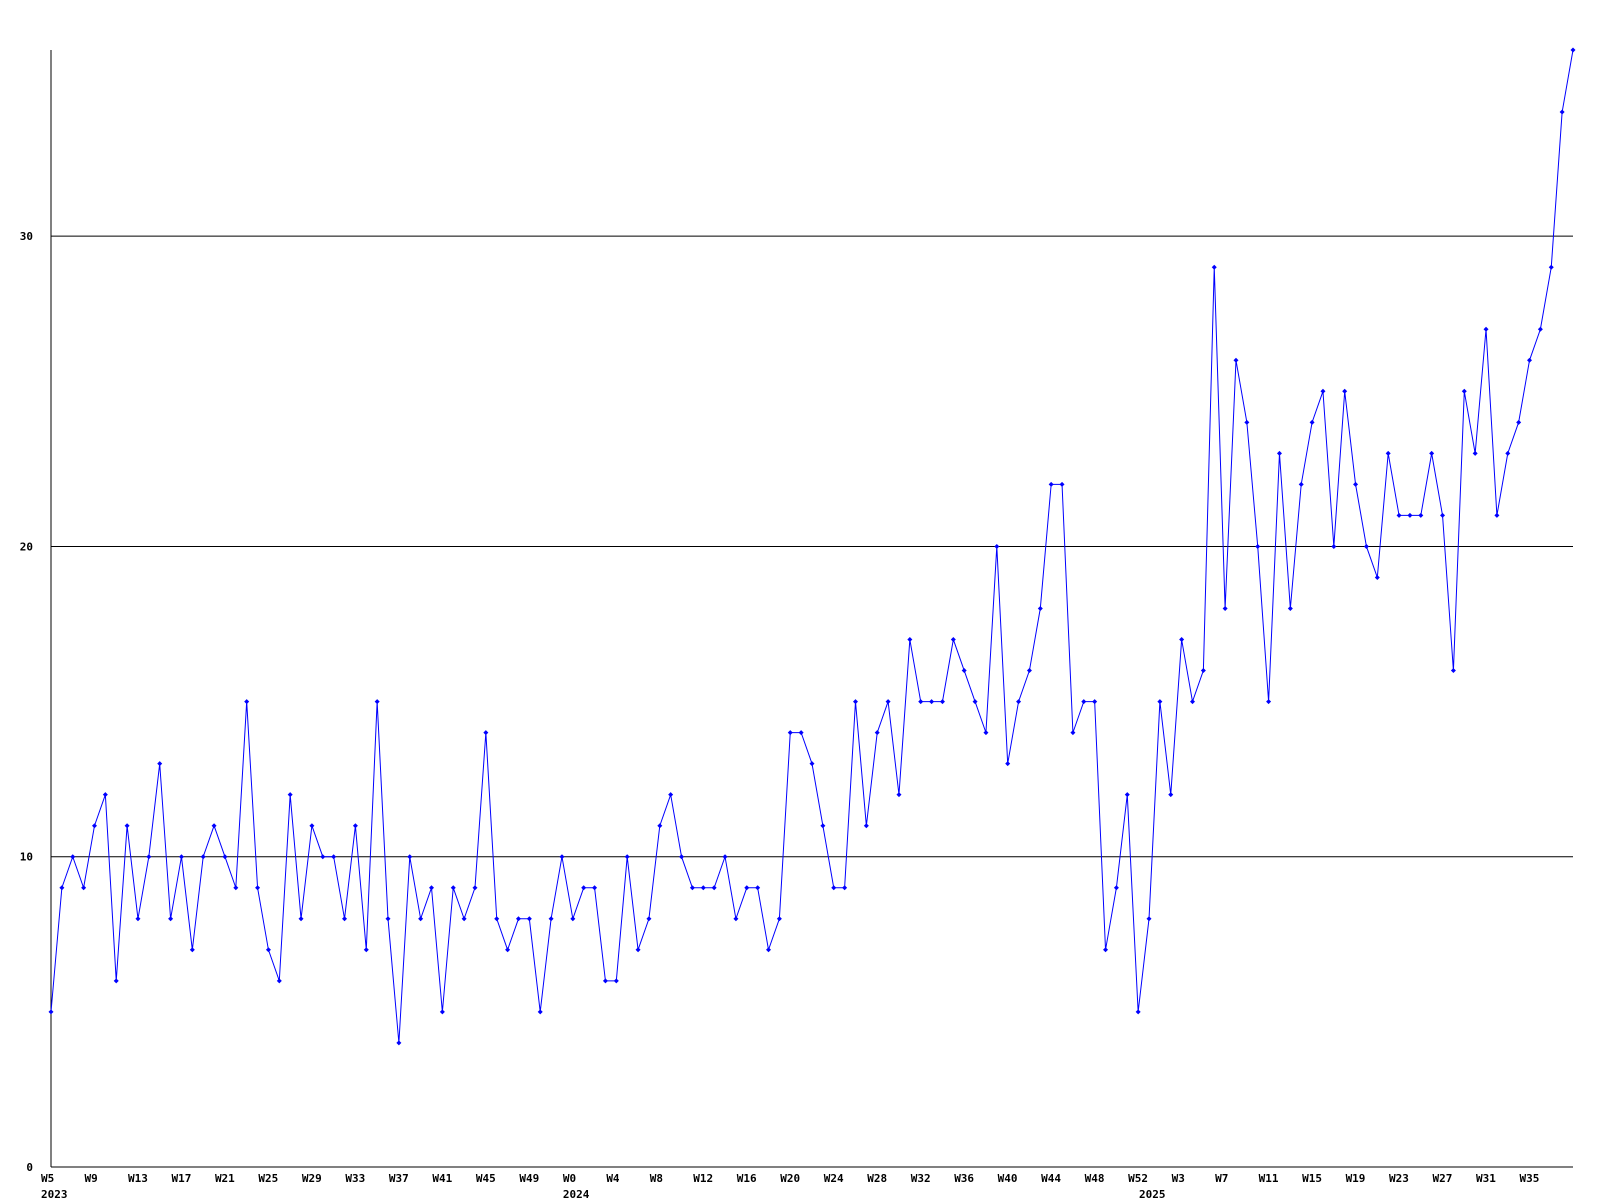 This screenshot has width=1600, height=1200. Describe the element at coordinates (613, 1178) in the screenshot. I see `x-tick-label: W4` at that location.